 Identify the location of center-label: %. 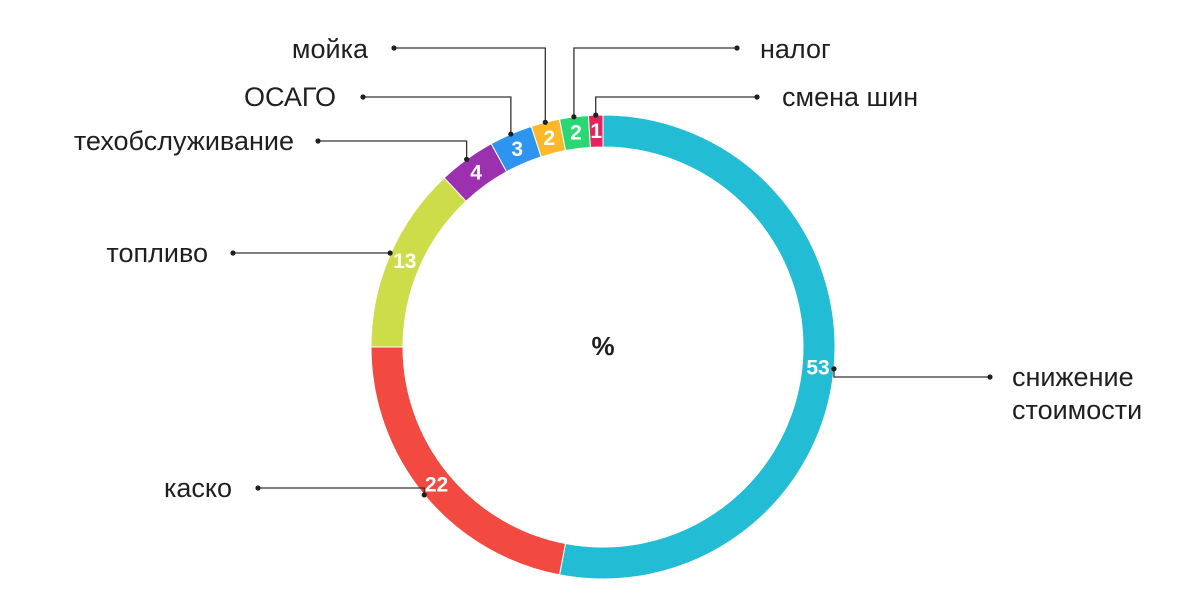
(602, 346).